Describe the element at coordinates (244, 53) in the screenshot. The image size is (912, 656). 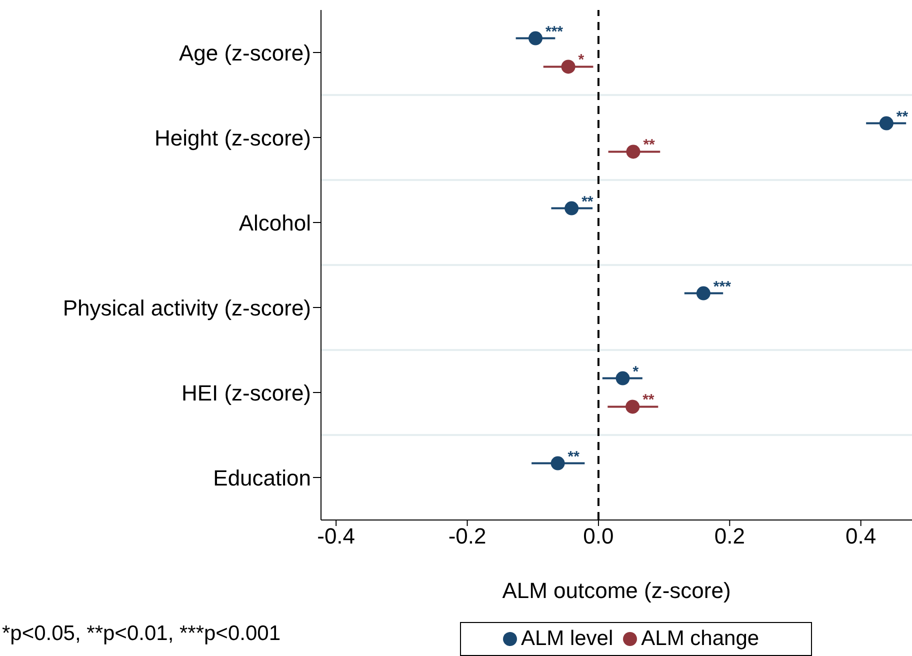
I see `y-tick-label: Age (z-score)` at that location.